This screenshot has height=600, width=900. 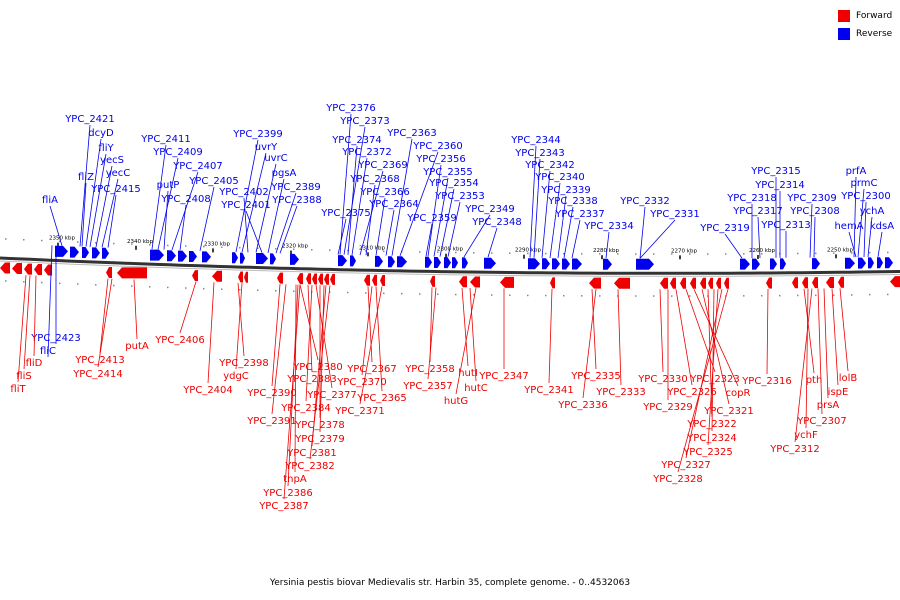 I want to click on reverse-gene-label-ypc-2342: YPC_2342, so click(x=549, y=165).